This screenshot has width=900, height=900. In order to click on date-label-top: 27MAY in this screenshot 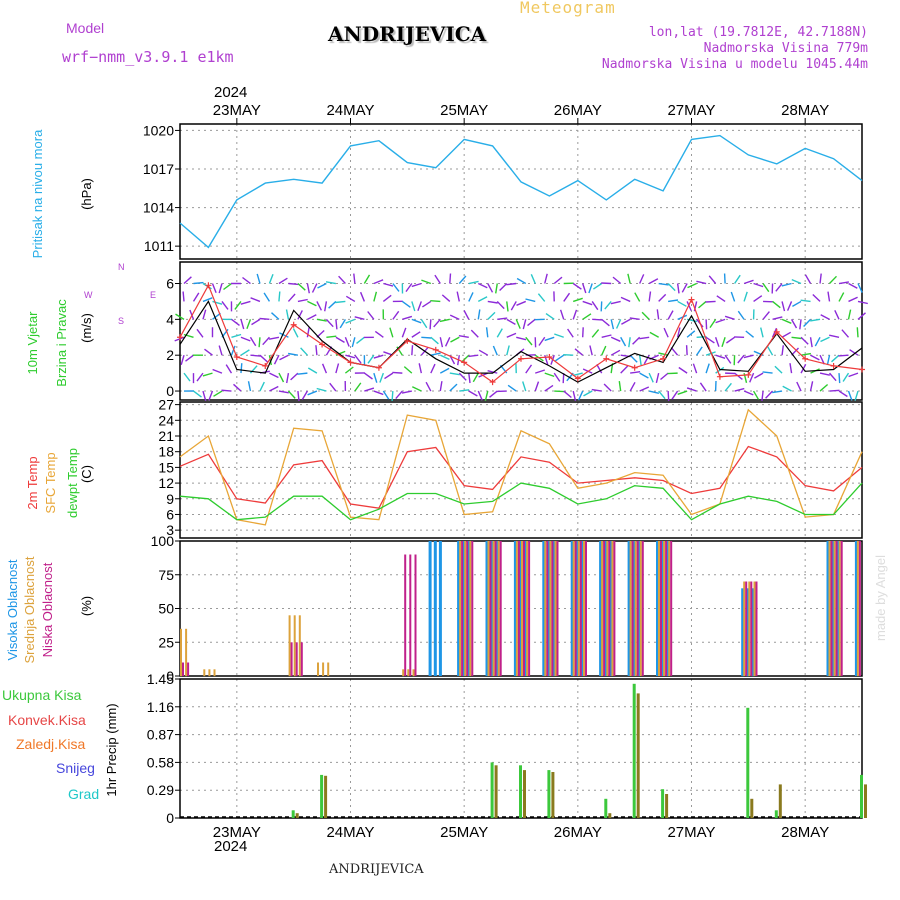, I will do `click(691, 110)`.